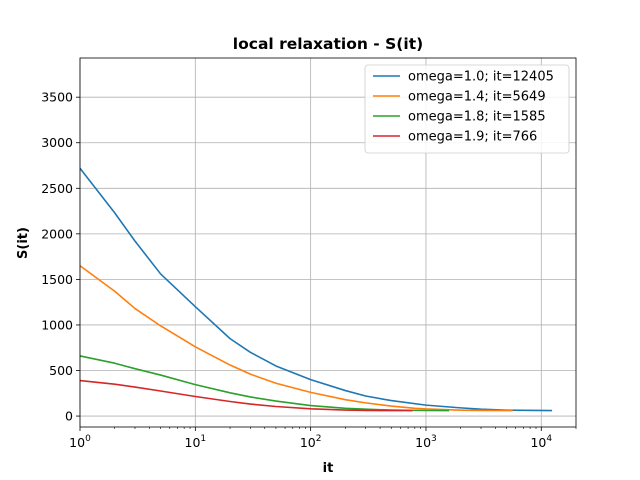 Image resolution: width=640 pixels, height=480 pixels. I want to click on legend-box, so click(467, 109).